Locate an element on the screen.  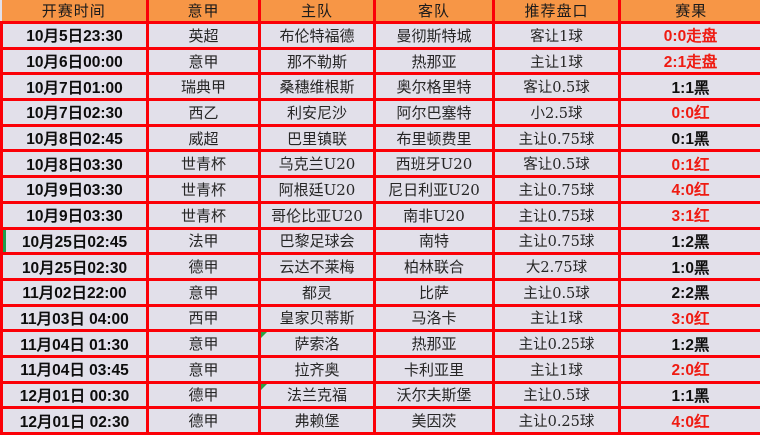
table-row: 10月8日03:30 世青杯 乌克兰U20 西班牙U20 客让0.5球 0:1红 is located at coordinates (380, 164).